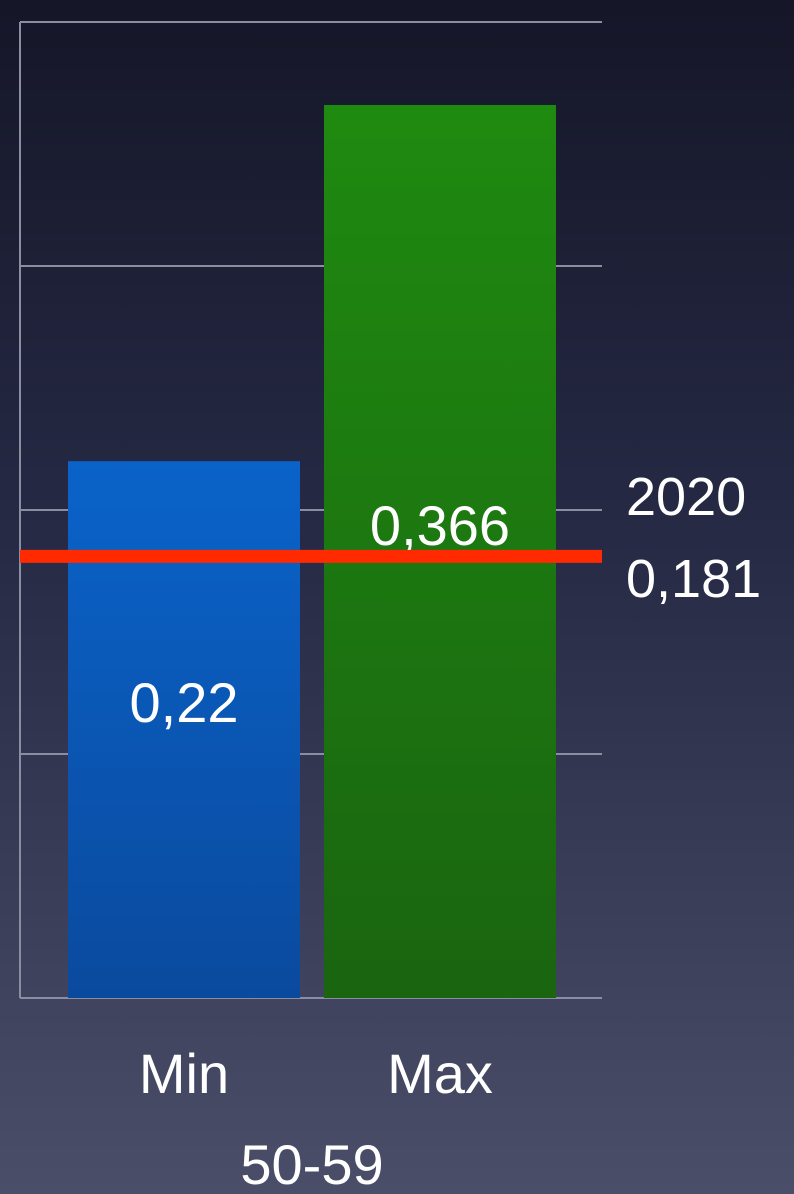 The width and height of the screenshot is (794, 1194). Describe the element at coordinates (440, 525) in the screenshot. I see `value-label-max: 0,366` at that location.